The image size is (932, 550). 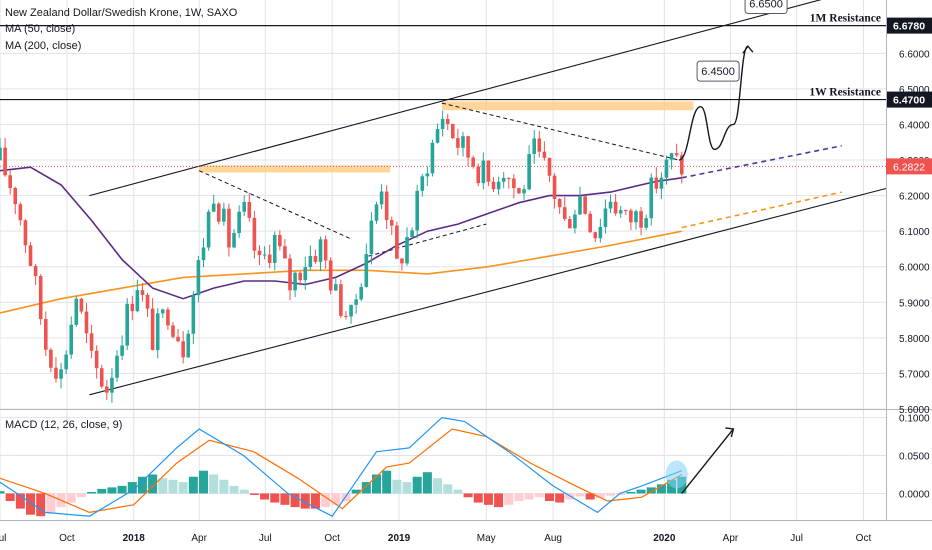 I want to click on macd-line, so click(x=341, y=466).